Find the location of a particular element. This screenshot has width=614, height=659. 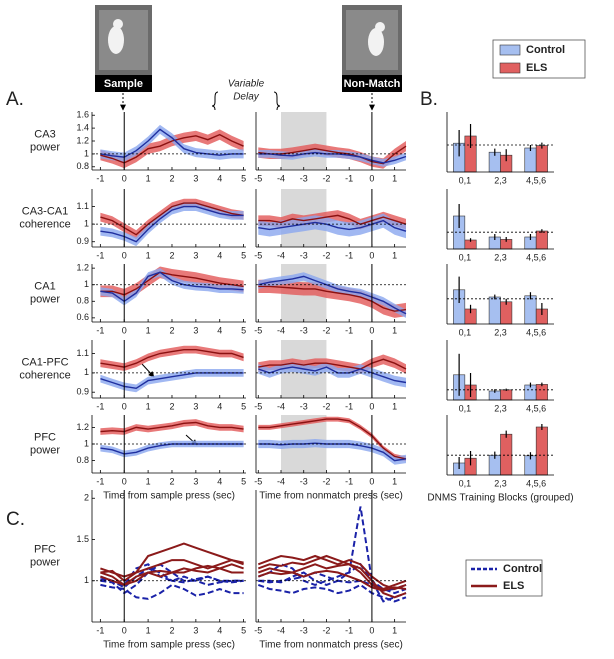

y-tick-label: 2 is located at coordinates (86, 498).